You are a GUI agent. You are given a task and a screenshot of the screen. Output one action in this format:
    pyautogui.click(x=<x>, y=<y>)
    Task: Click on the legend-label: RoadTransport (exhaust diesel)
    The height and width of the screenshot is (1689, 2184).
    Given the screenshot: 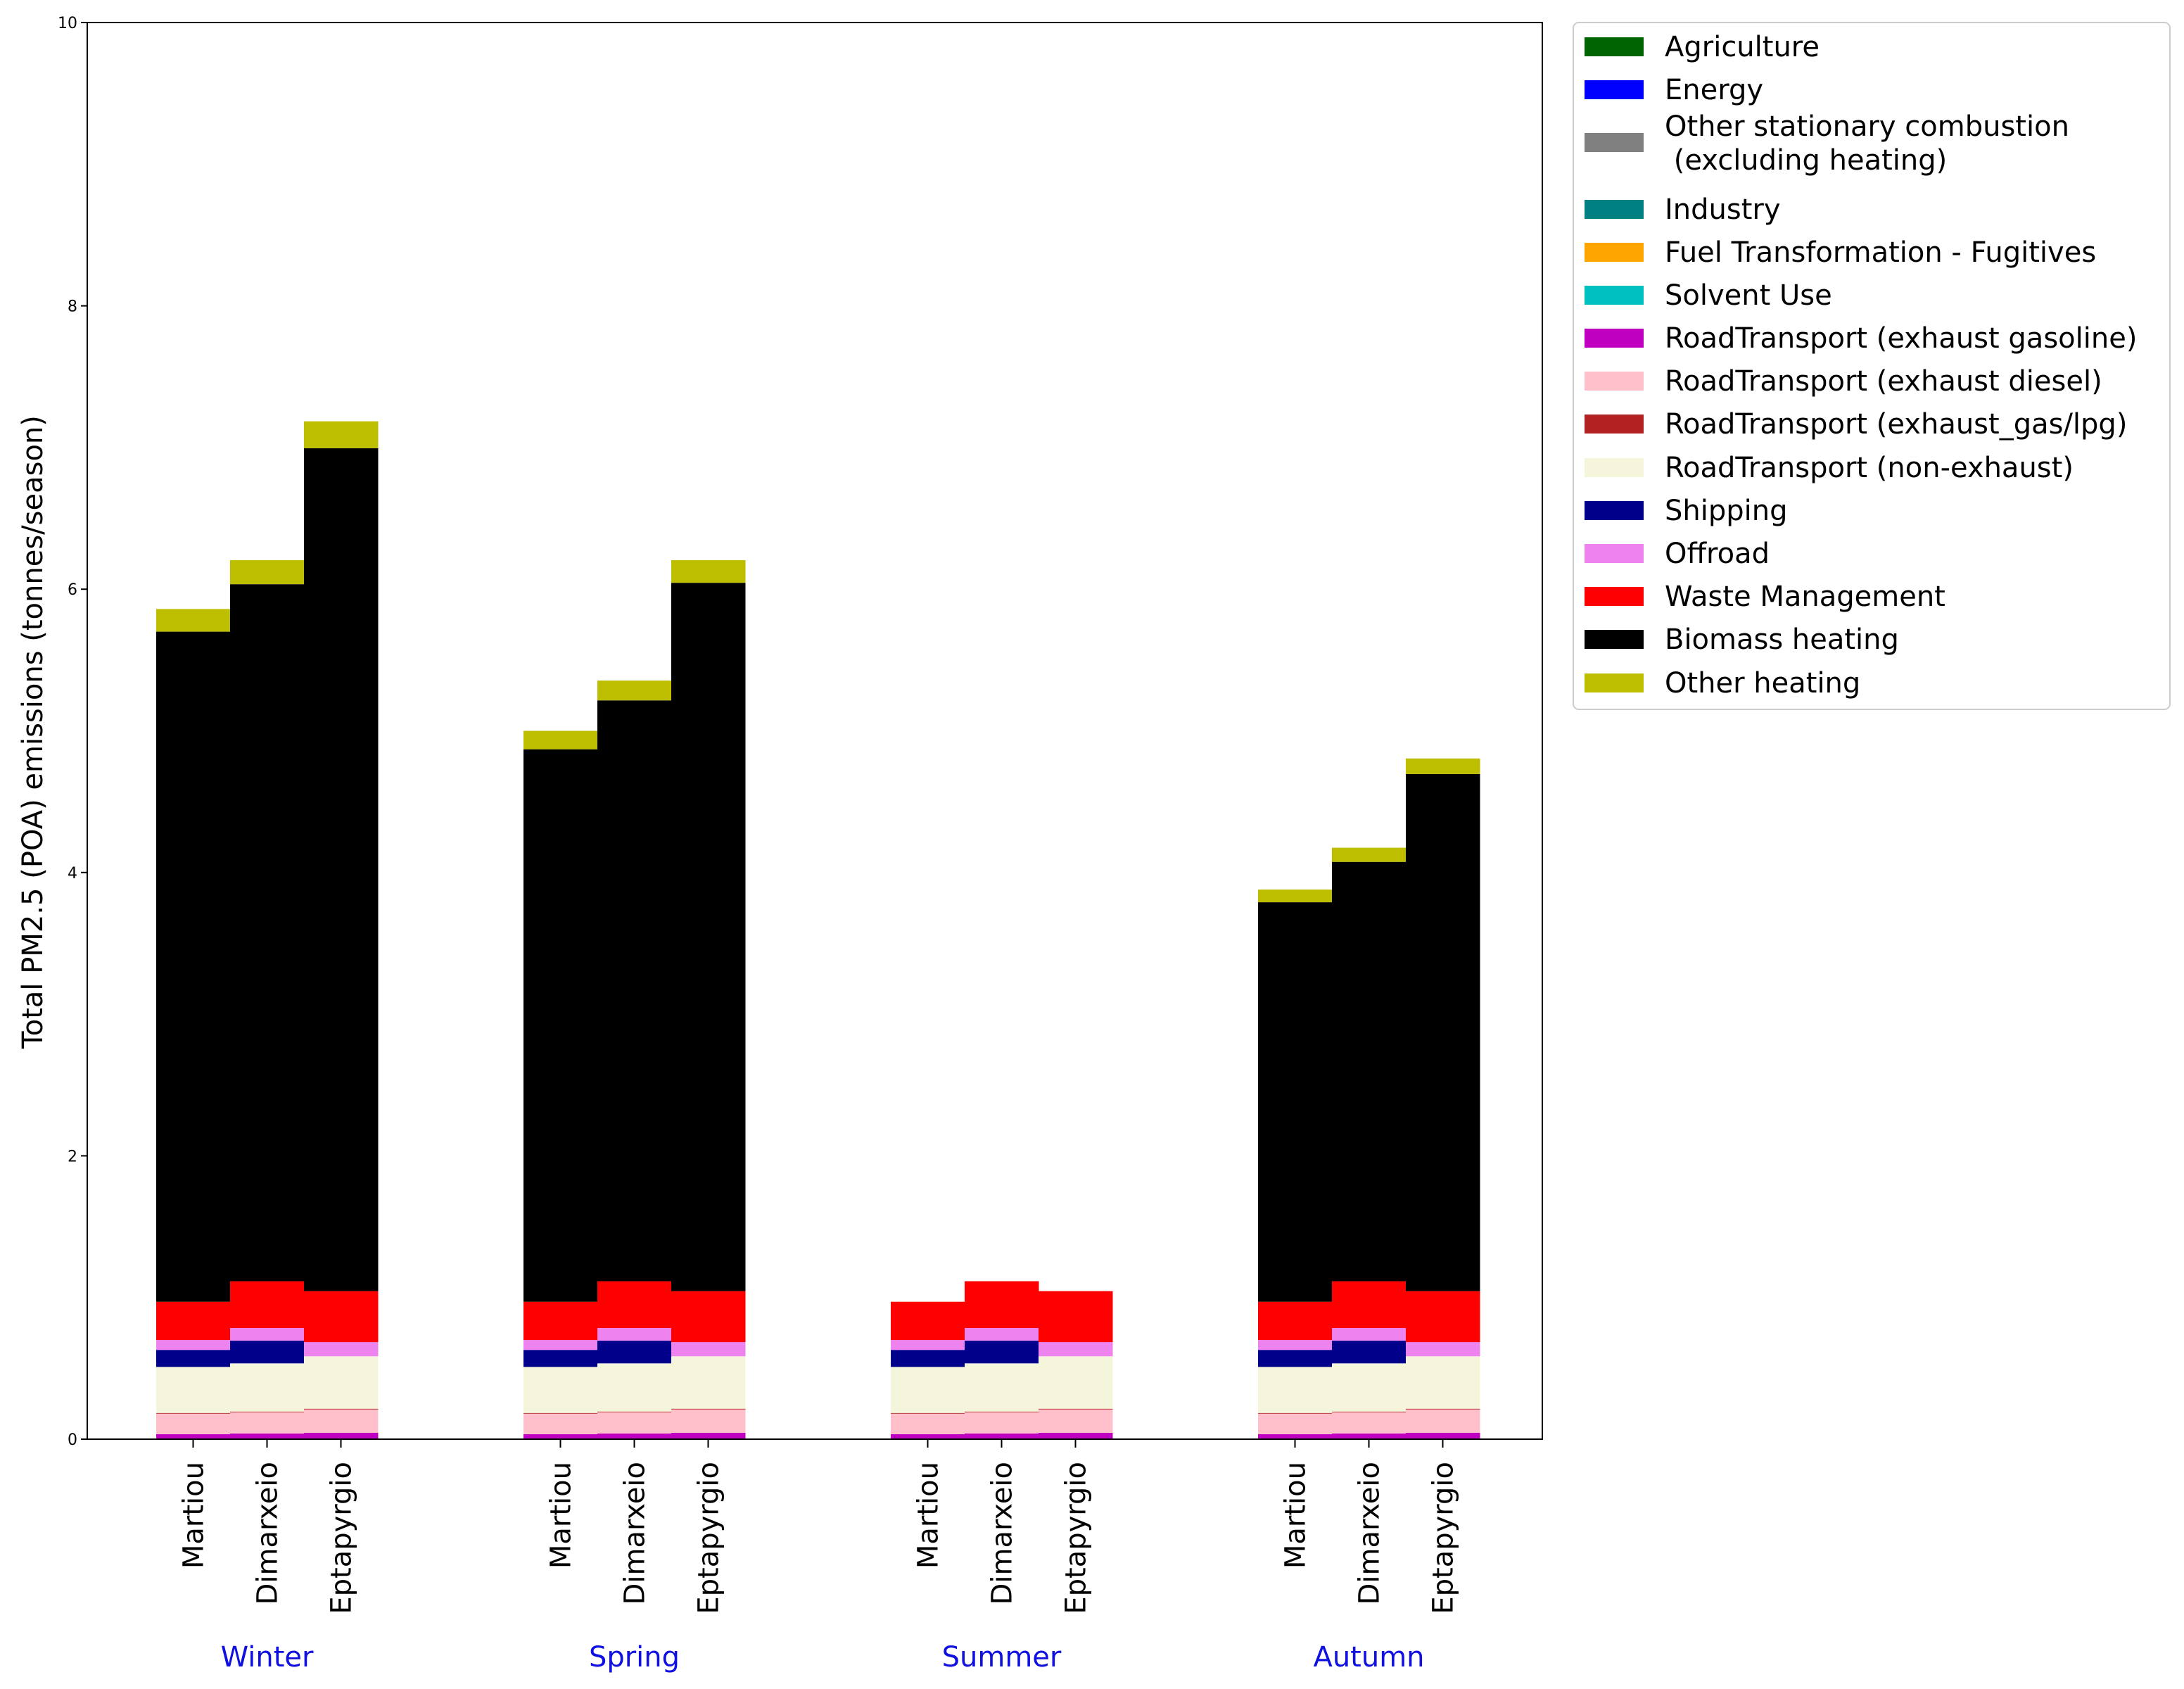 What is the action you would take?
    pyautogui.click(x=1884, y=382)
    